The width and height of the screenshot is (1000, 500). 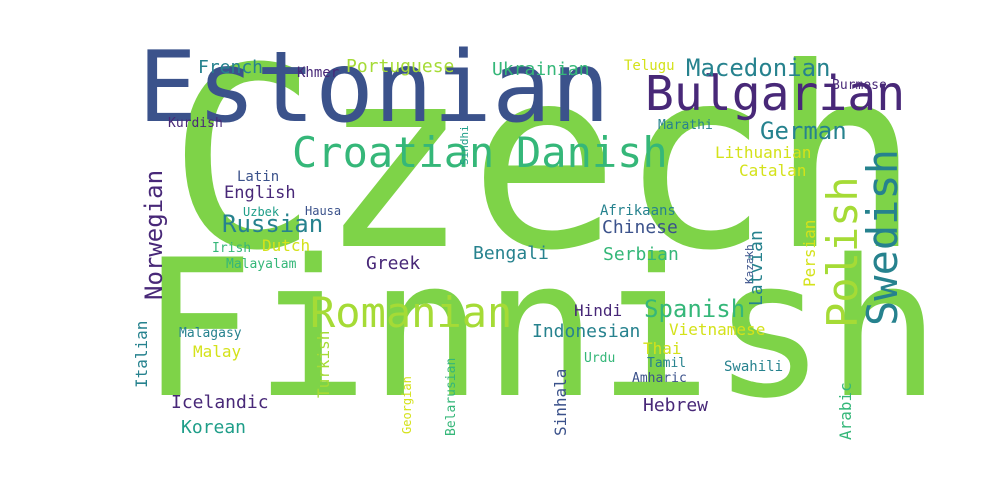 What do you see at coordinates (286, 245) in the screenshot?
I see `word-dutch: Dutch` at bounding box center [286, 245].